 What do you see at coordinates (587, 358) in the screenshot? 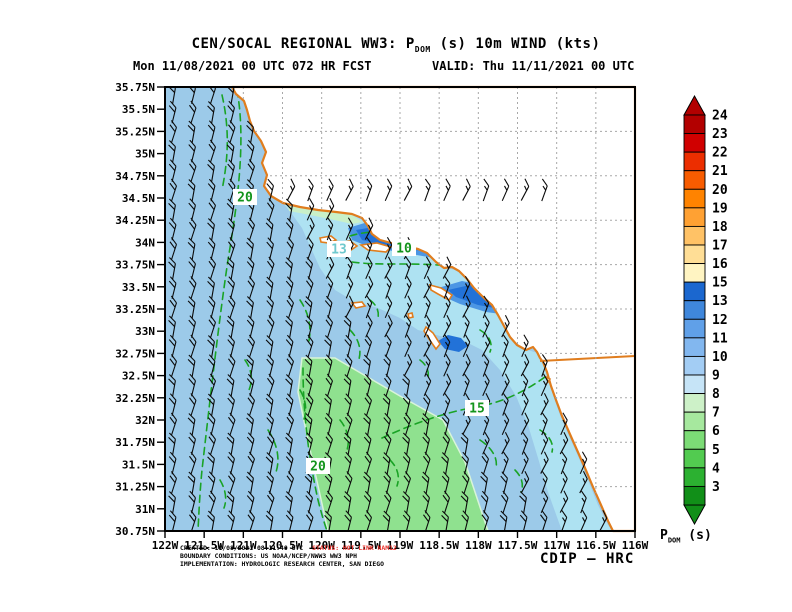
I see `us-mexico-border` at bounding box center [587, 358].